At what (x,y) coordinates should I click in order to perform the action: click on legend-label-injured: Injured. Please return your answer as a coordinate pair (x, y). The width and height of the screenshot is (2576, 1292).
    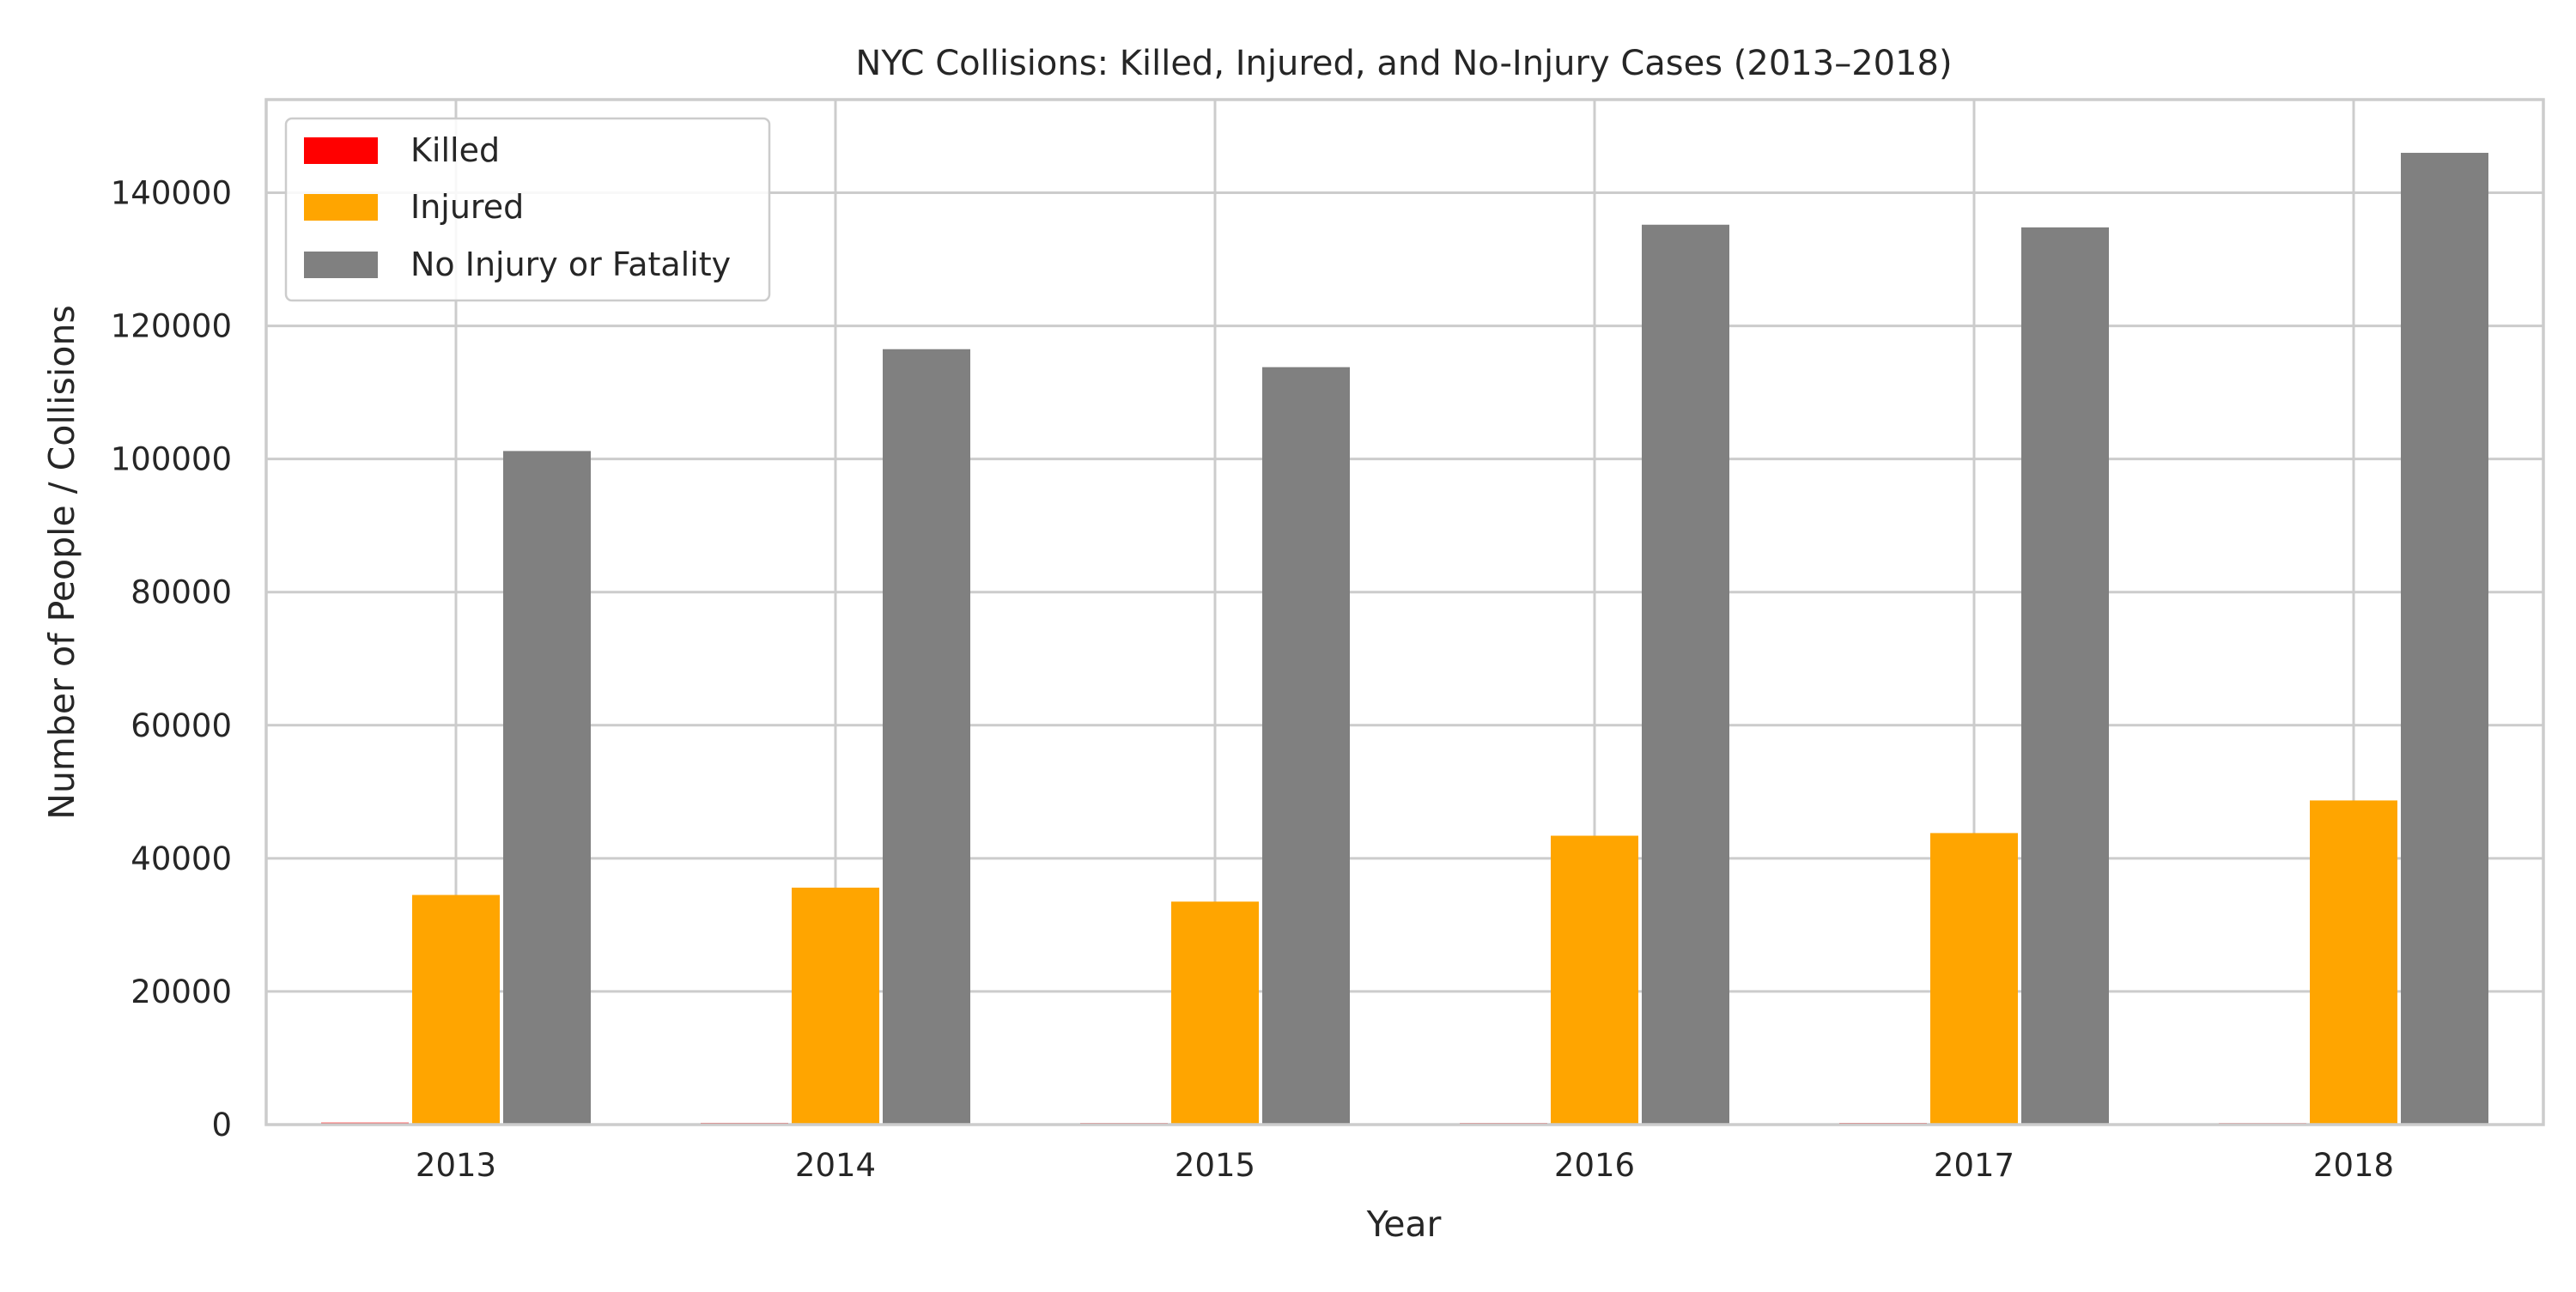
    Looking at the image, I should click on (467, 207).